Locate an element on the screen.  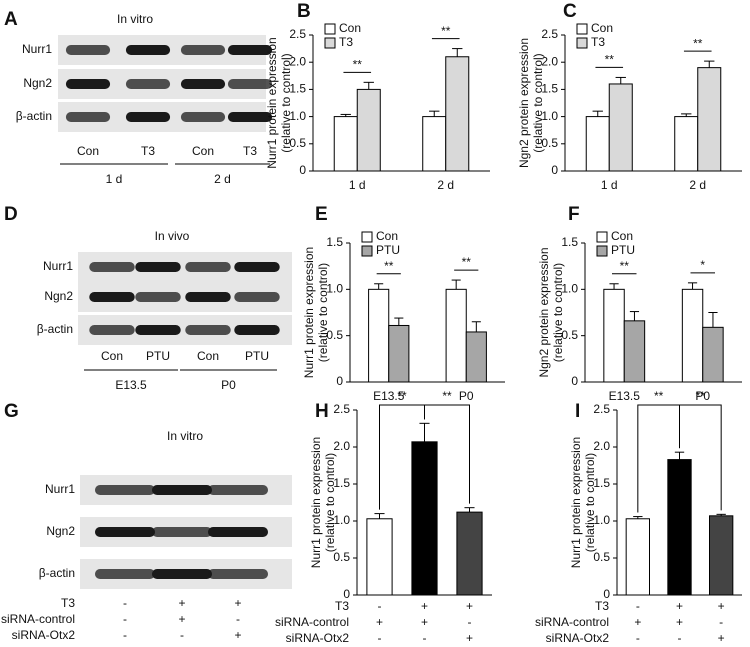
y-axis-label: Ngn2 protein expression is located at coordinates (544, 312).